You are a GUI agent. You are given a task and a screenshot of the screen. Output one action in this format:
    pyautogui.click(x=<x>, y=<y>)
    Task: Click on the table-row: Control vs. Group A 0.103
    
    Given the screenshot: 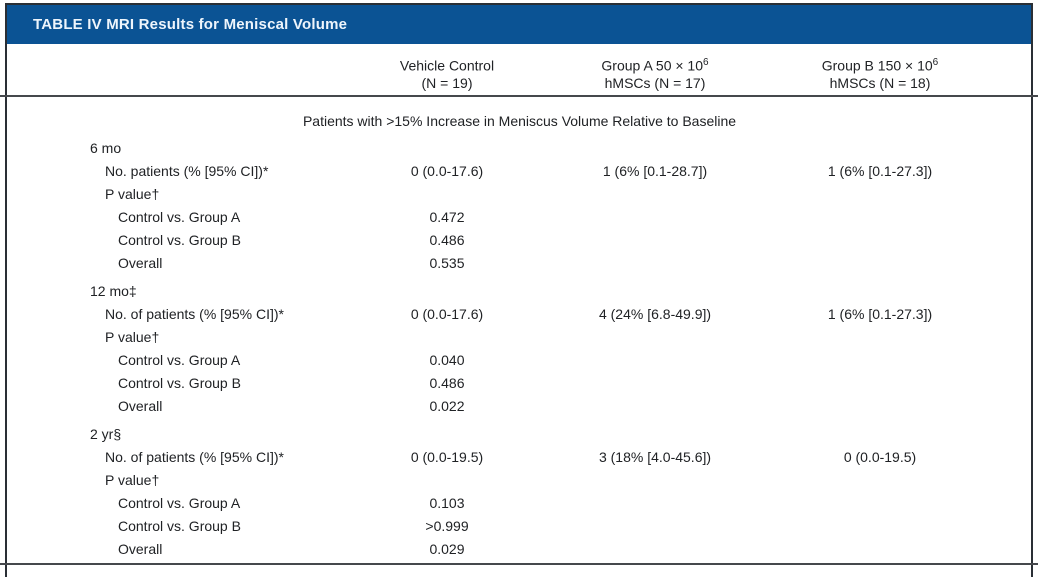 What is the action you would take?
    pyautogui.click(x=519, y=503)
    